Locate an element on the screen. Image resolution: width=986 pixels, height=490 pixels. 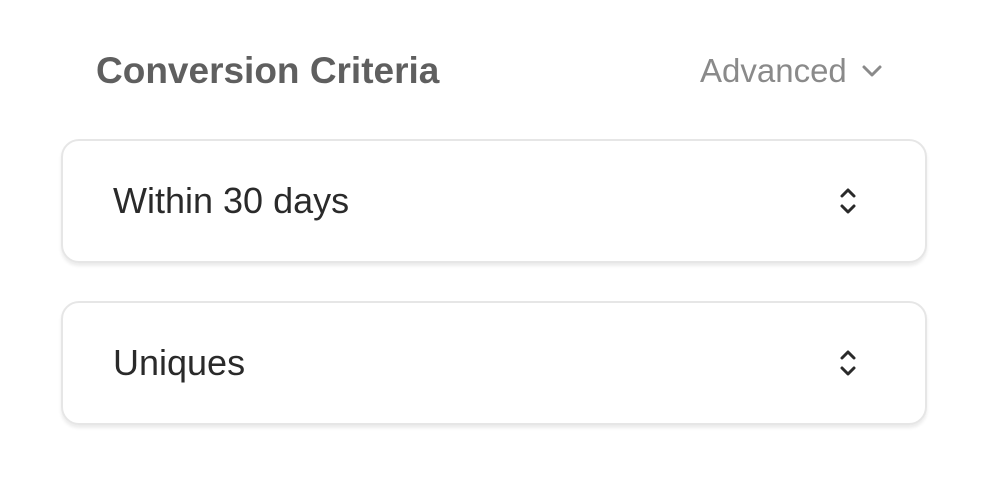
chevron-down-icon is located at coordinates (872, 71).